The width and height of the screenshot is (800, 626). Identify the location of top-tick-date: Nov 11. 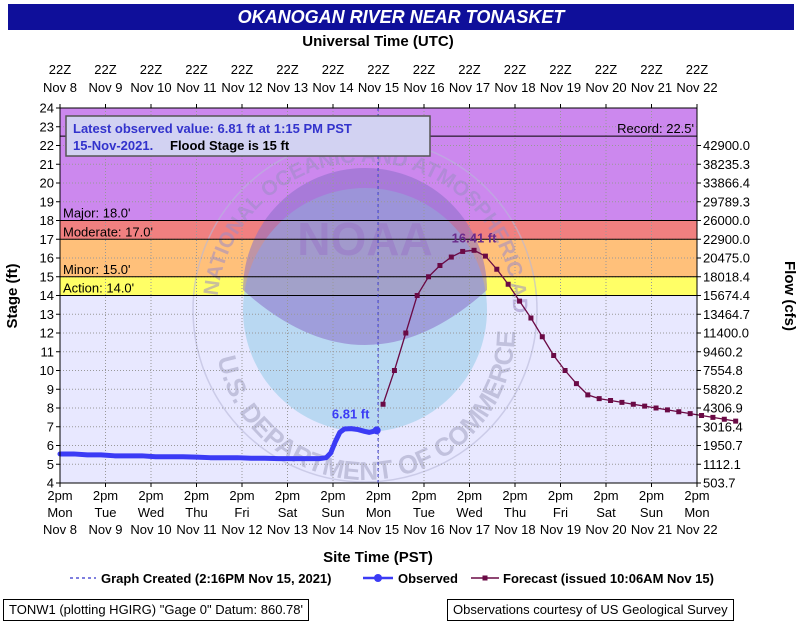
(196, 87).